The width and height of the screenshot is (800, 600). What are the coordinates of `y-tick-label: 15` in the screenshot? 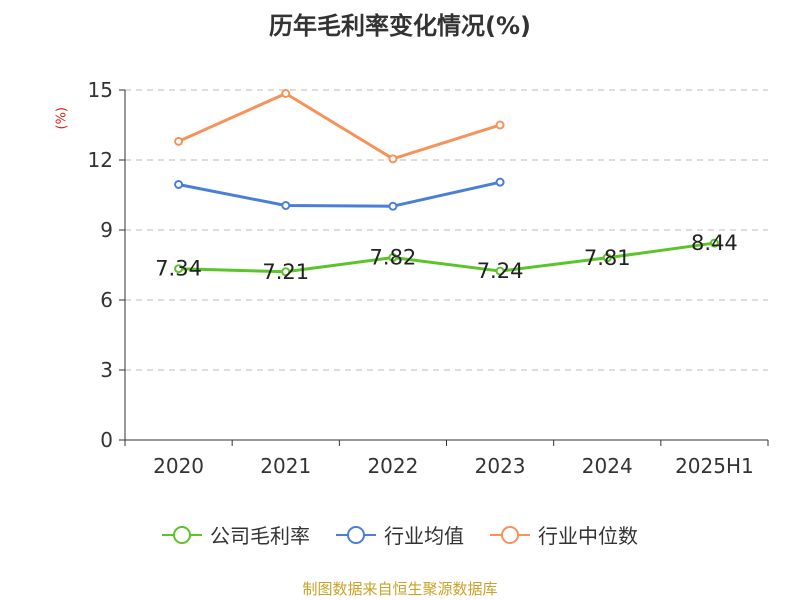 It's located at (100, 90).